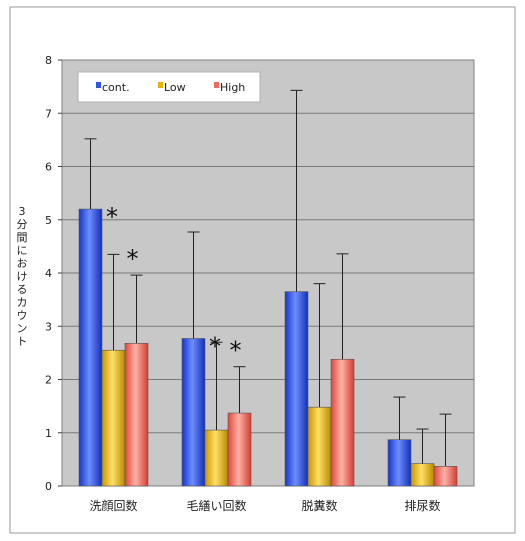 The height and width of the screenshot is (541, 525). What do you see at coordinates (22, 276) in the screenshot?
I see `y-axis-label-char: け` at bounding box center [22, 276].